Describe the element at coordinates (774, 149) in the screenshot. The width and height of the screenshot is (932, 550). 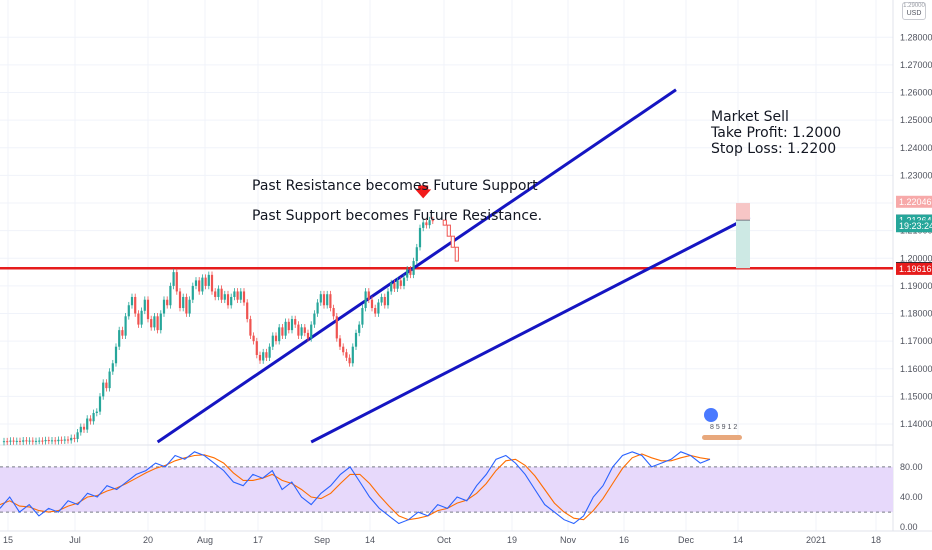
I see `stop-loss-text: Stop Loss: 1.2200` at that location.